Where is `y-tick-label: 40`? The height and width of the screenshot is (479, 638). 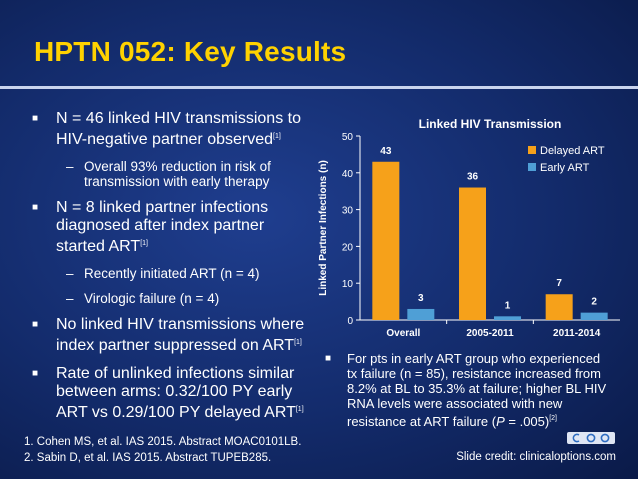 y-tick-label: 40 is located at coordinates (348, 174).